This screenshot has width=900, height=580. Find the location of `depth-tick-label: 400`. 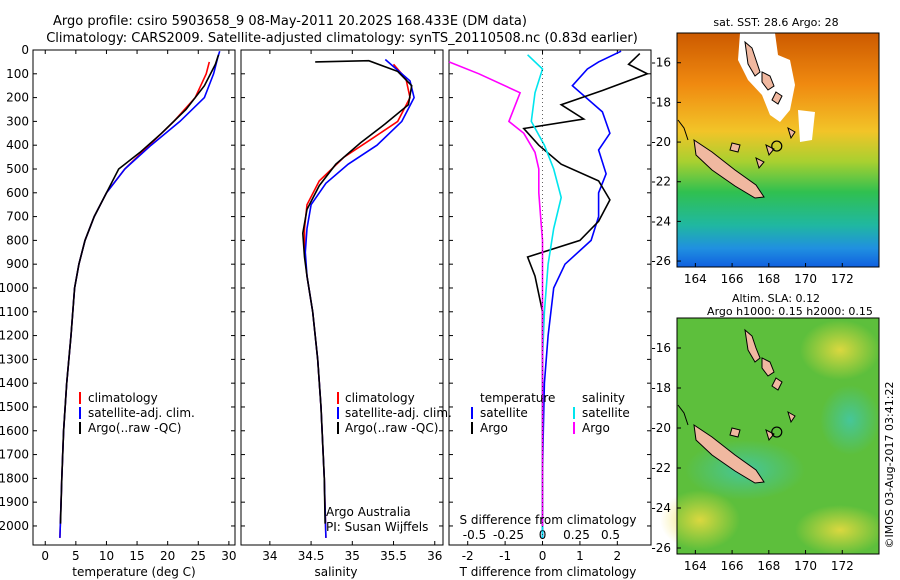

depth-tick-label: 400 is located at coordinates (17, 145).